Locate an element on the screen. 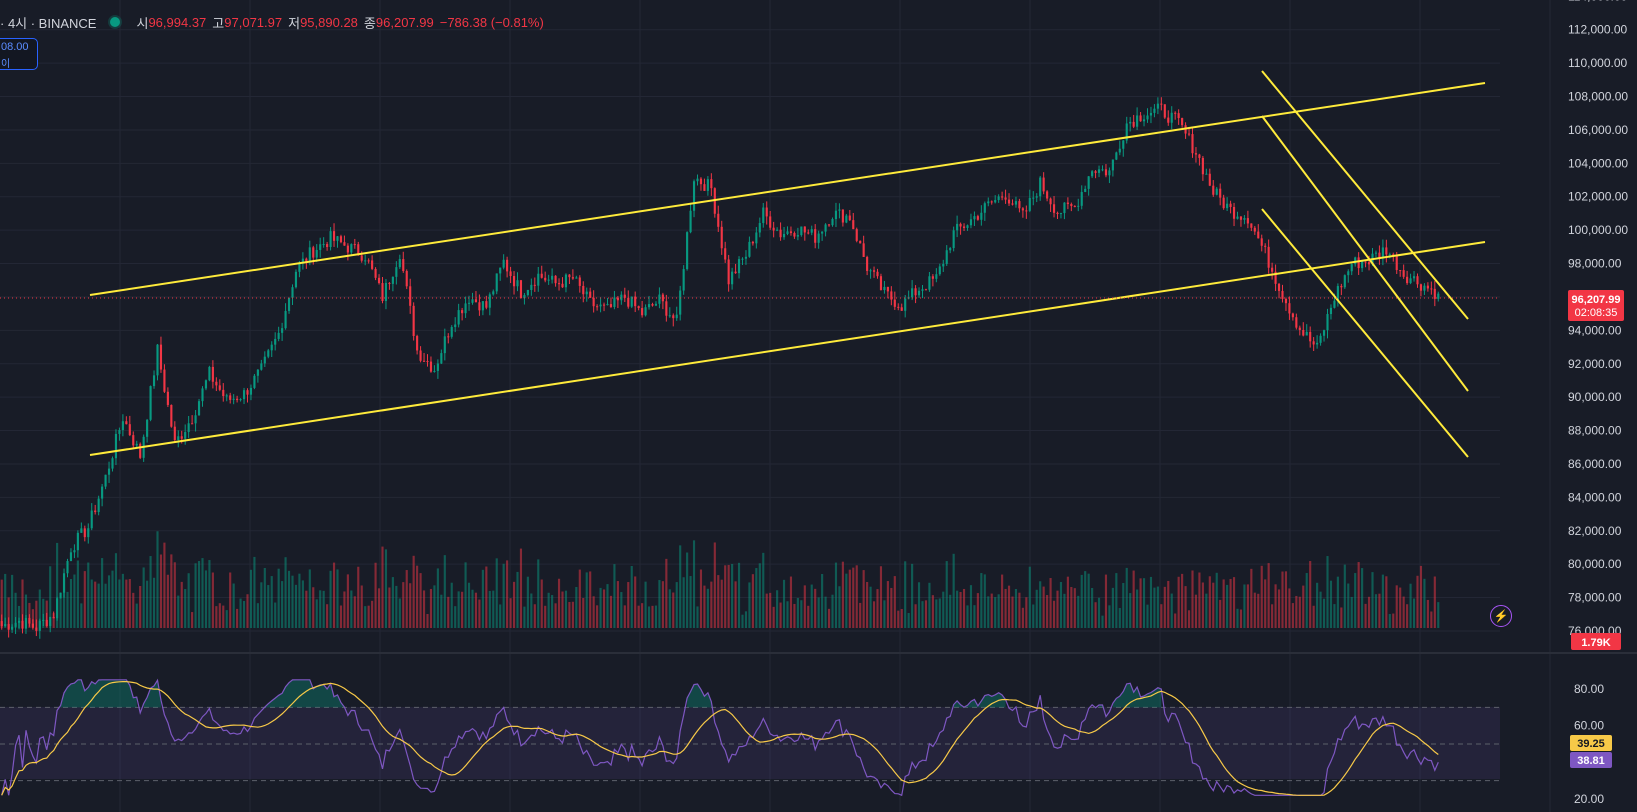  falling-channel-lower is located at coordinates (1365, 333).